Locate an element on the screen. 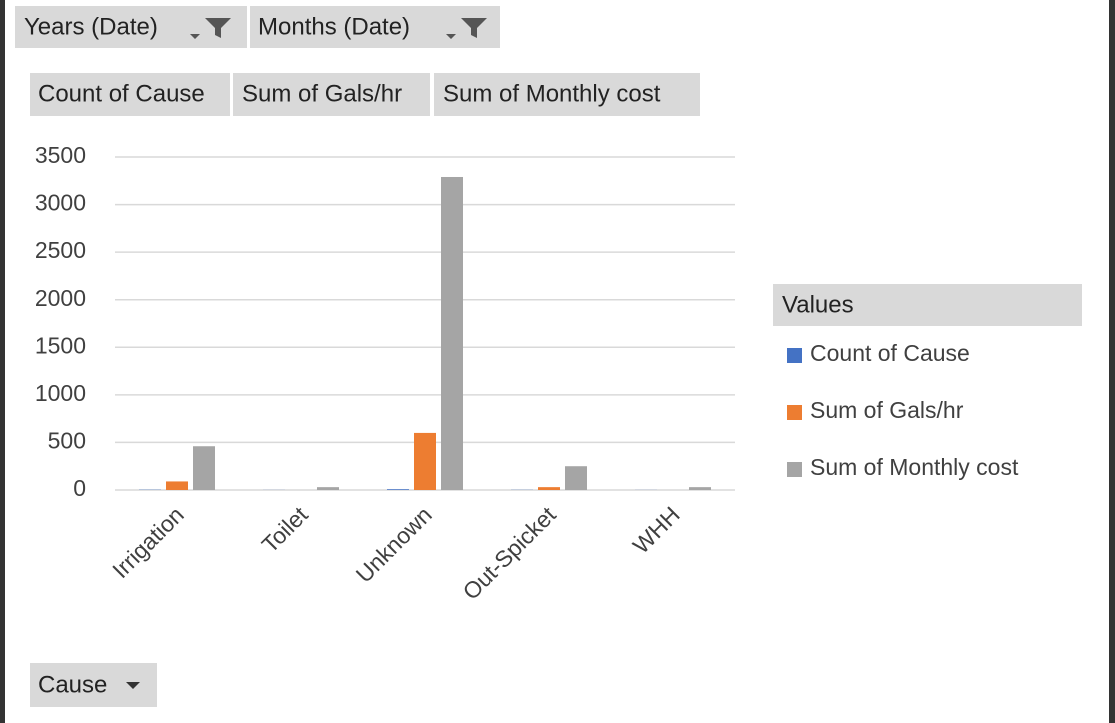 The image size is (1115, 723). filter-button: Months (Date) is located at coordinates (375, 27).